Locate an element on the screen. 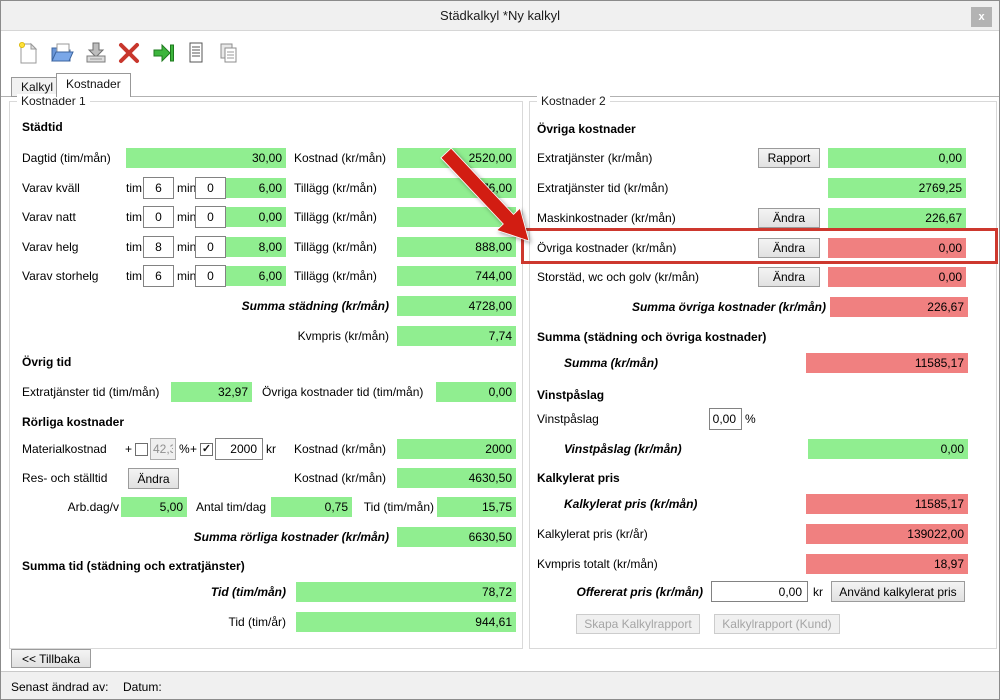  vinstpaslag-percent-sign: % is located at coordinates (750, 419).